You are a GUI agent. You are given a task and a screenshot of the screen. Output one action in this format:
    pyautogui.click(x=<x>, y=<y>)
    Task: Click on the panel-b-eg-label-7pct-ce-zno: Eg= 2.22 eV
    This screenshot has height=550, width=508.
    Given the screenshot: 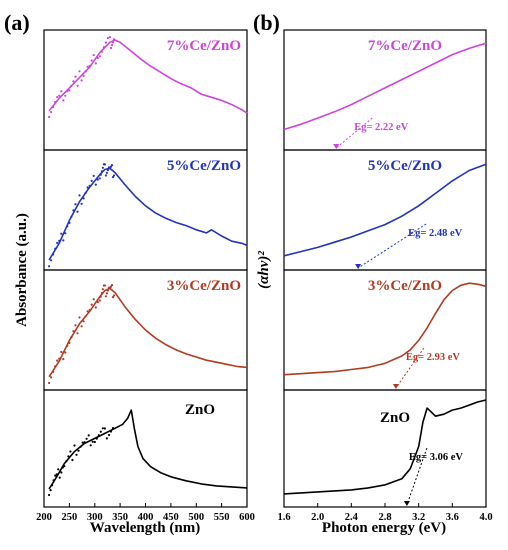 What is the action you would take?
    pyautogui.click(x=381, y=127)
    